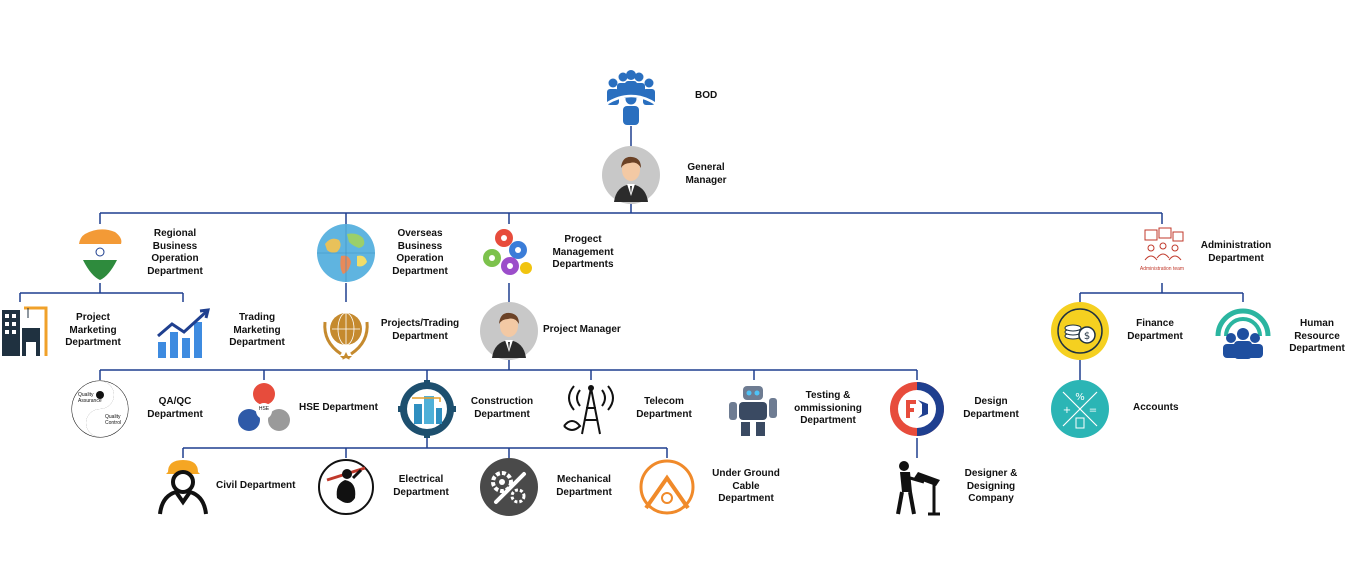 Image resolution: width=1356 pixels, height=569 pixels. What do you see at coordinates (1317, 336) in the screenshot?
I see `hr-label: Human Resource Department` at bounding box center [1317, 336].